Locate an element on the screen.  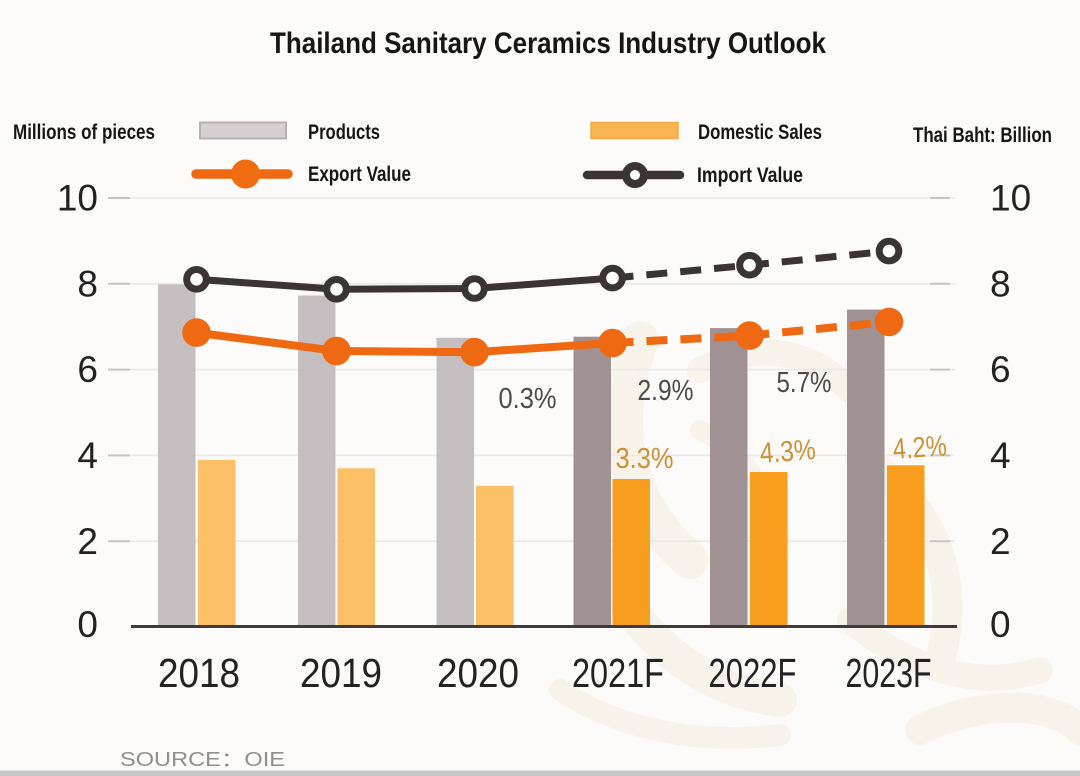
svg-text: 4.3% is located at coordinates (788, 452).